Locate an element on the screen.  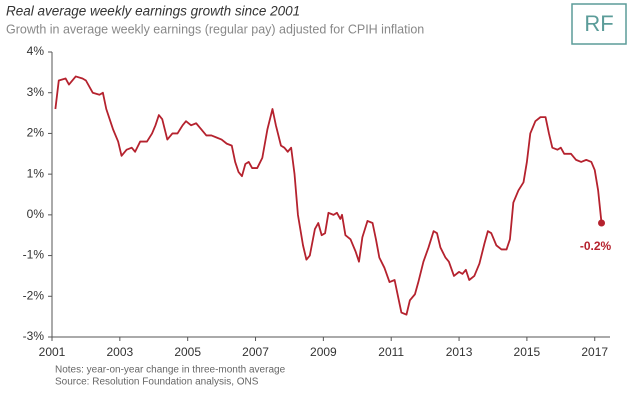
x-tick-label: 2005 is located at coordinates (187, 352).